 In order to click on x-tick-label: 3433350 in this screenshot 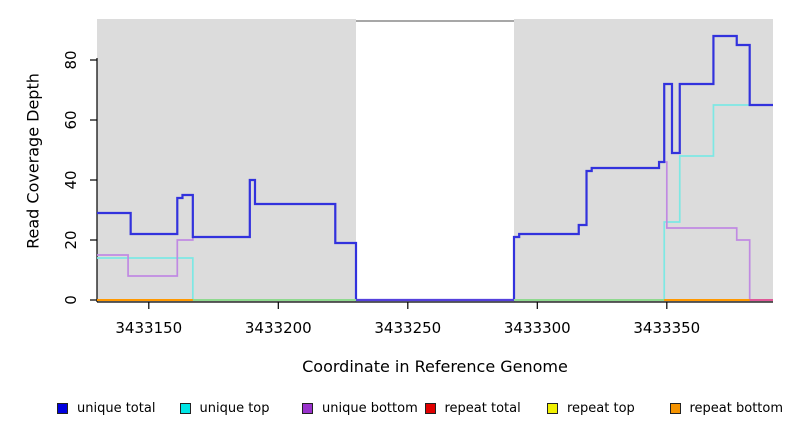, I will do `click(666, 328)`.